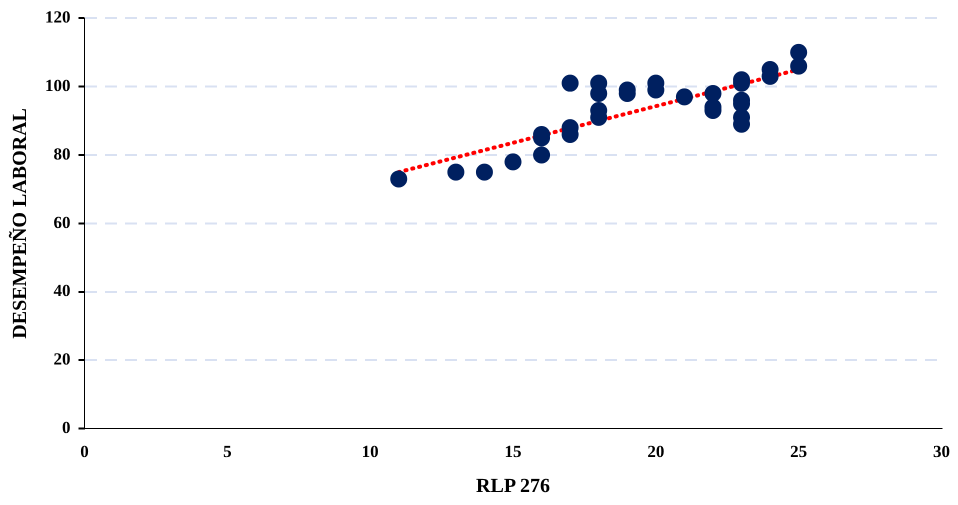 Image resolution: width=958 pixels, height=505 pixels. I want to click on y-tick-label: 100, so click(57, 85).